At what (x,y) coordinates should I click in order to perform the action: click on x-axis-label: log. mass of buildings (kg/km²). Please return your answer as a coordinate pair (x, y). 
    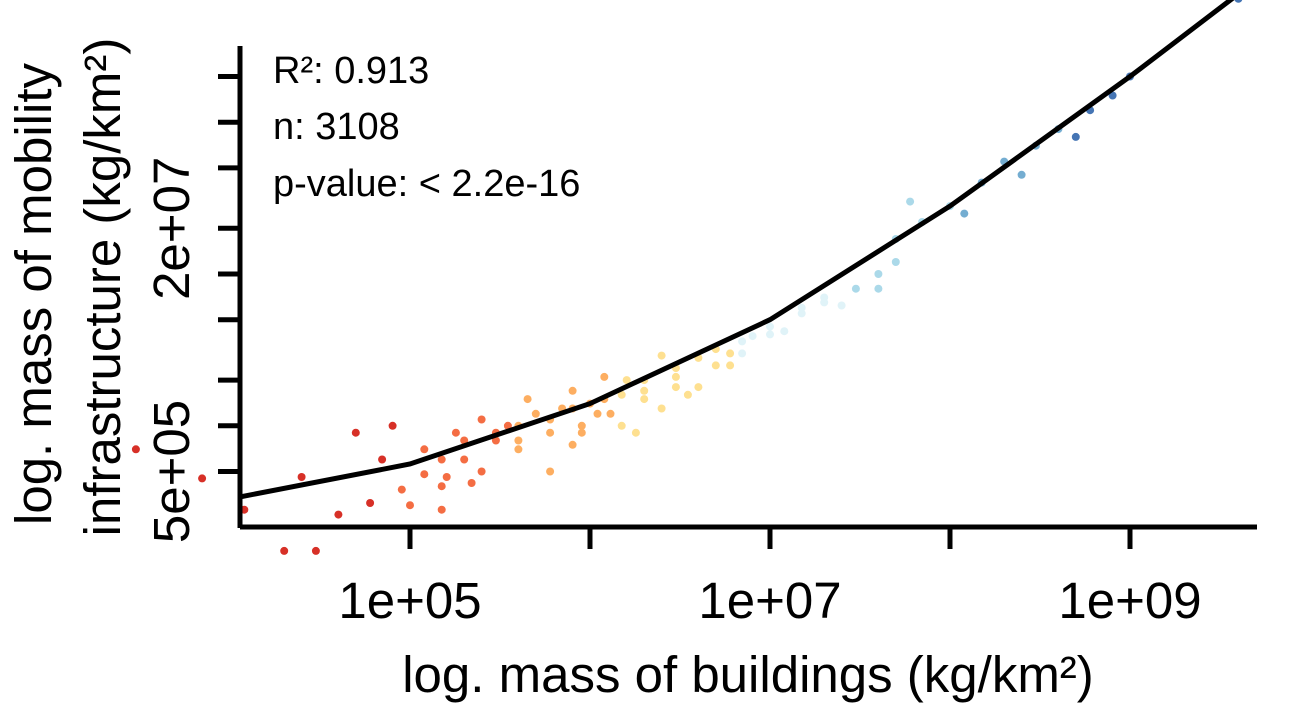
    Looking at the image, I should click on (748, 674).